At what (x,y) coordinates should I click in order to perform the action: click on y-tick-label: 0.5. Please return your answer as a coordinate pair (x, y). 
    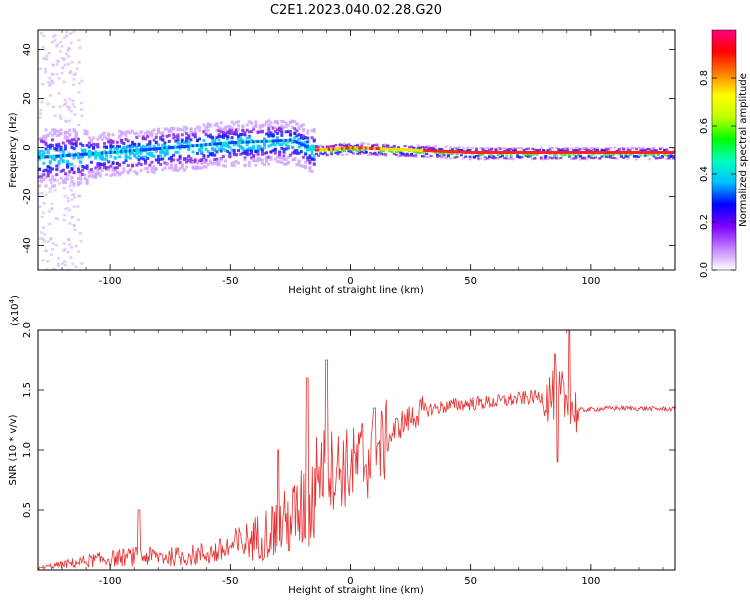
    Looking at the image, I should click on (27, 510).